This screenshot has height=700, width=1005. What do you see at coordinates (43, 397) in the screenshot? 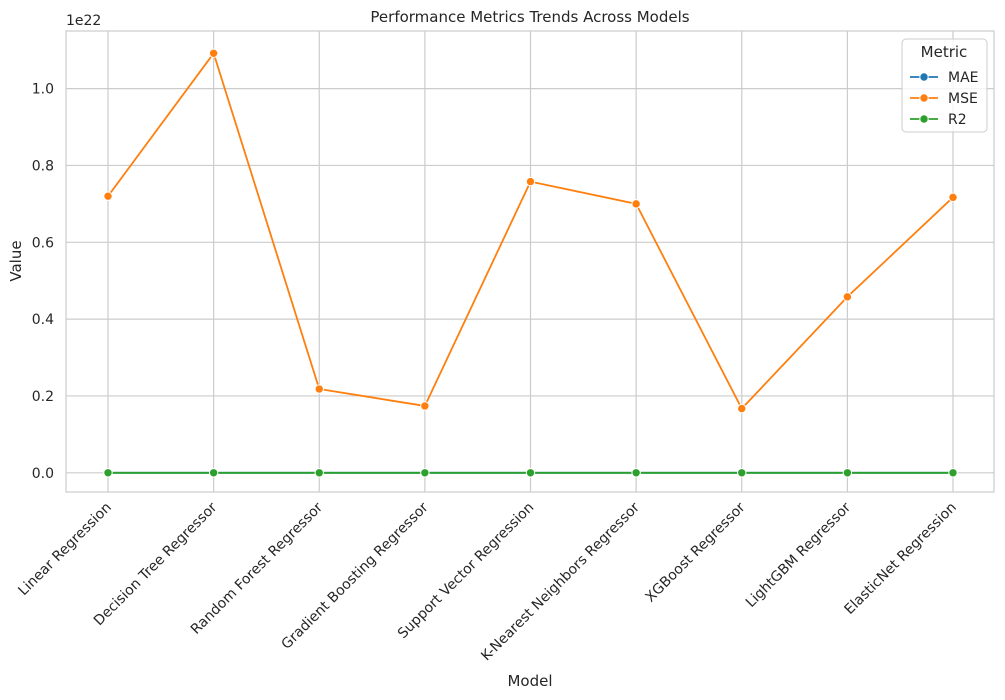
I see `y-tick-label: 0.2` at bounding box center [43, 397].